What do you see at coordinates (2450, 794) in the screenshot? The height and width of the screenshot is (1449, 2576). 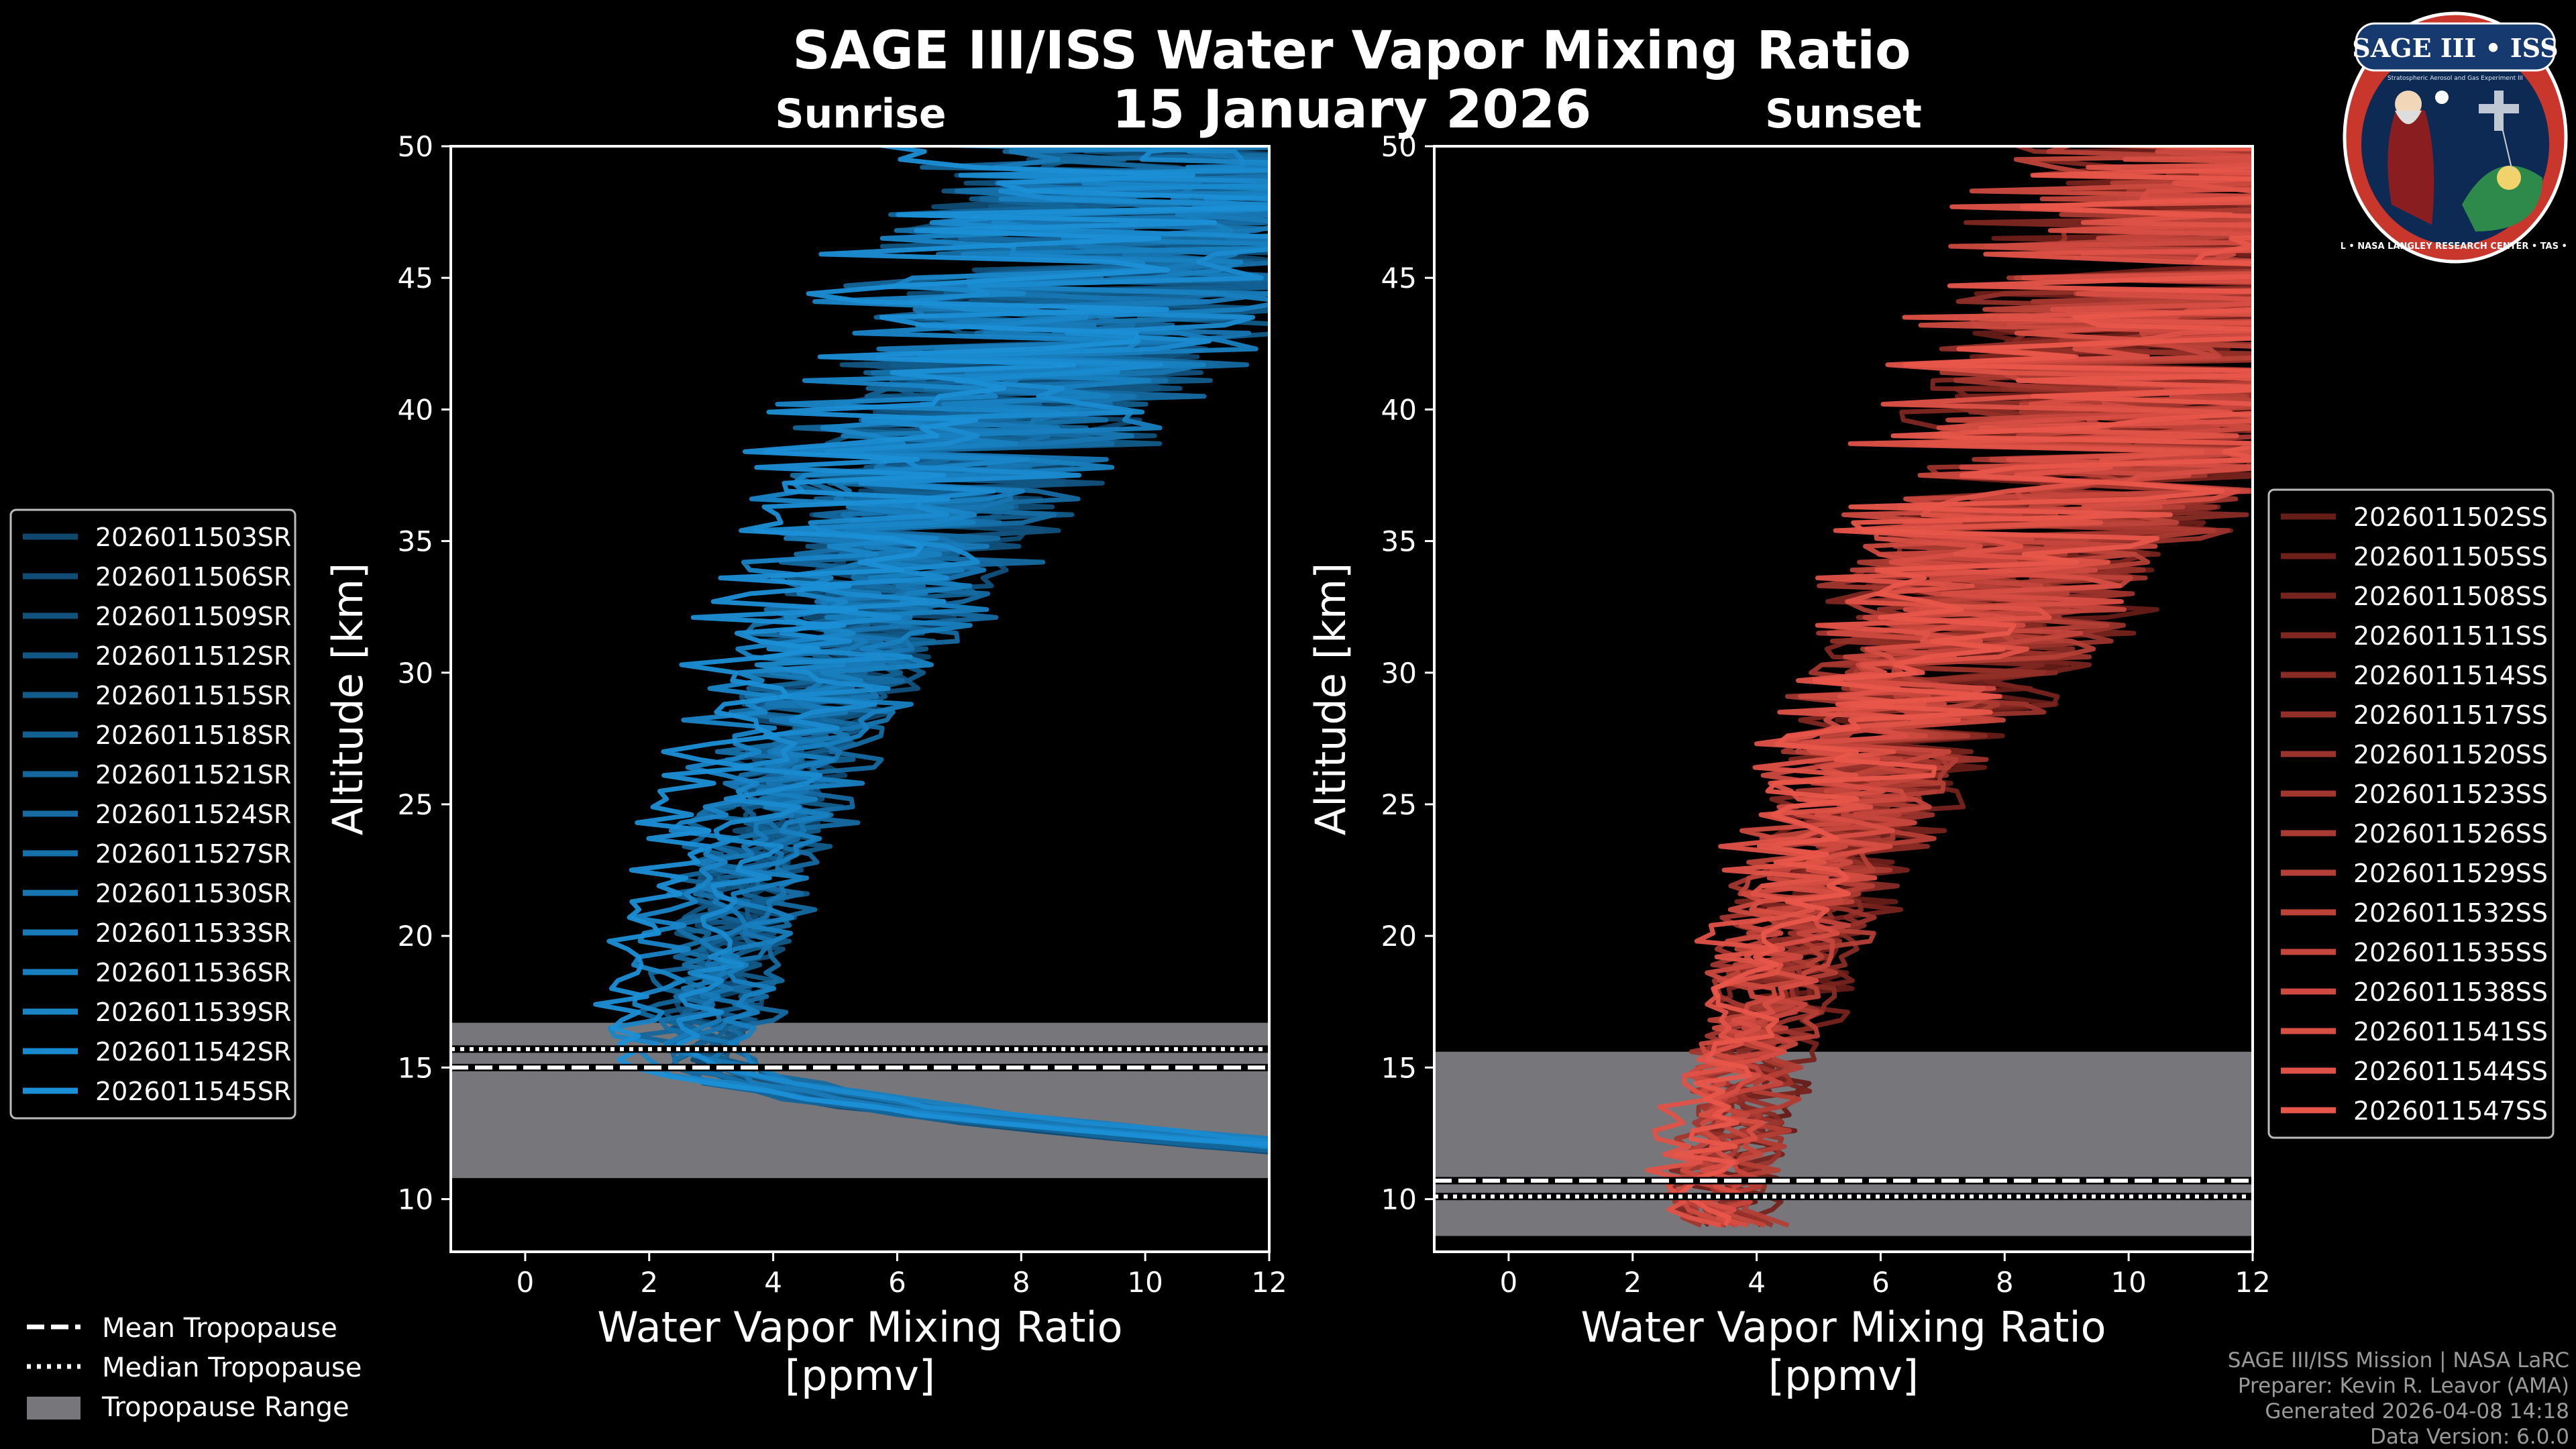 I see `legend-entry-2026011523SS: 2026011523SS` at bounding box center [2450, 794].